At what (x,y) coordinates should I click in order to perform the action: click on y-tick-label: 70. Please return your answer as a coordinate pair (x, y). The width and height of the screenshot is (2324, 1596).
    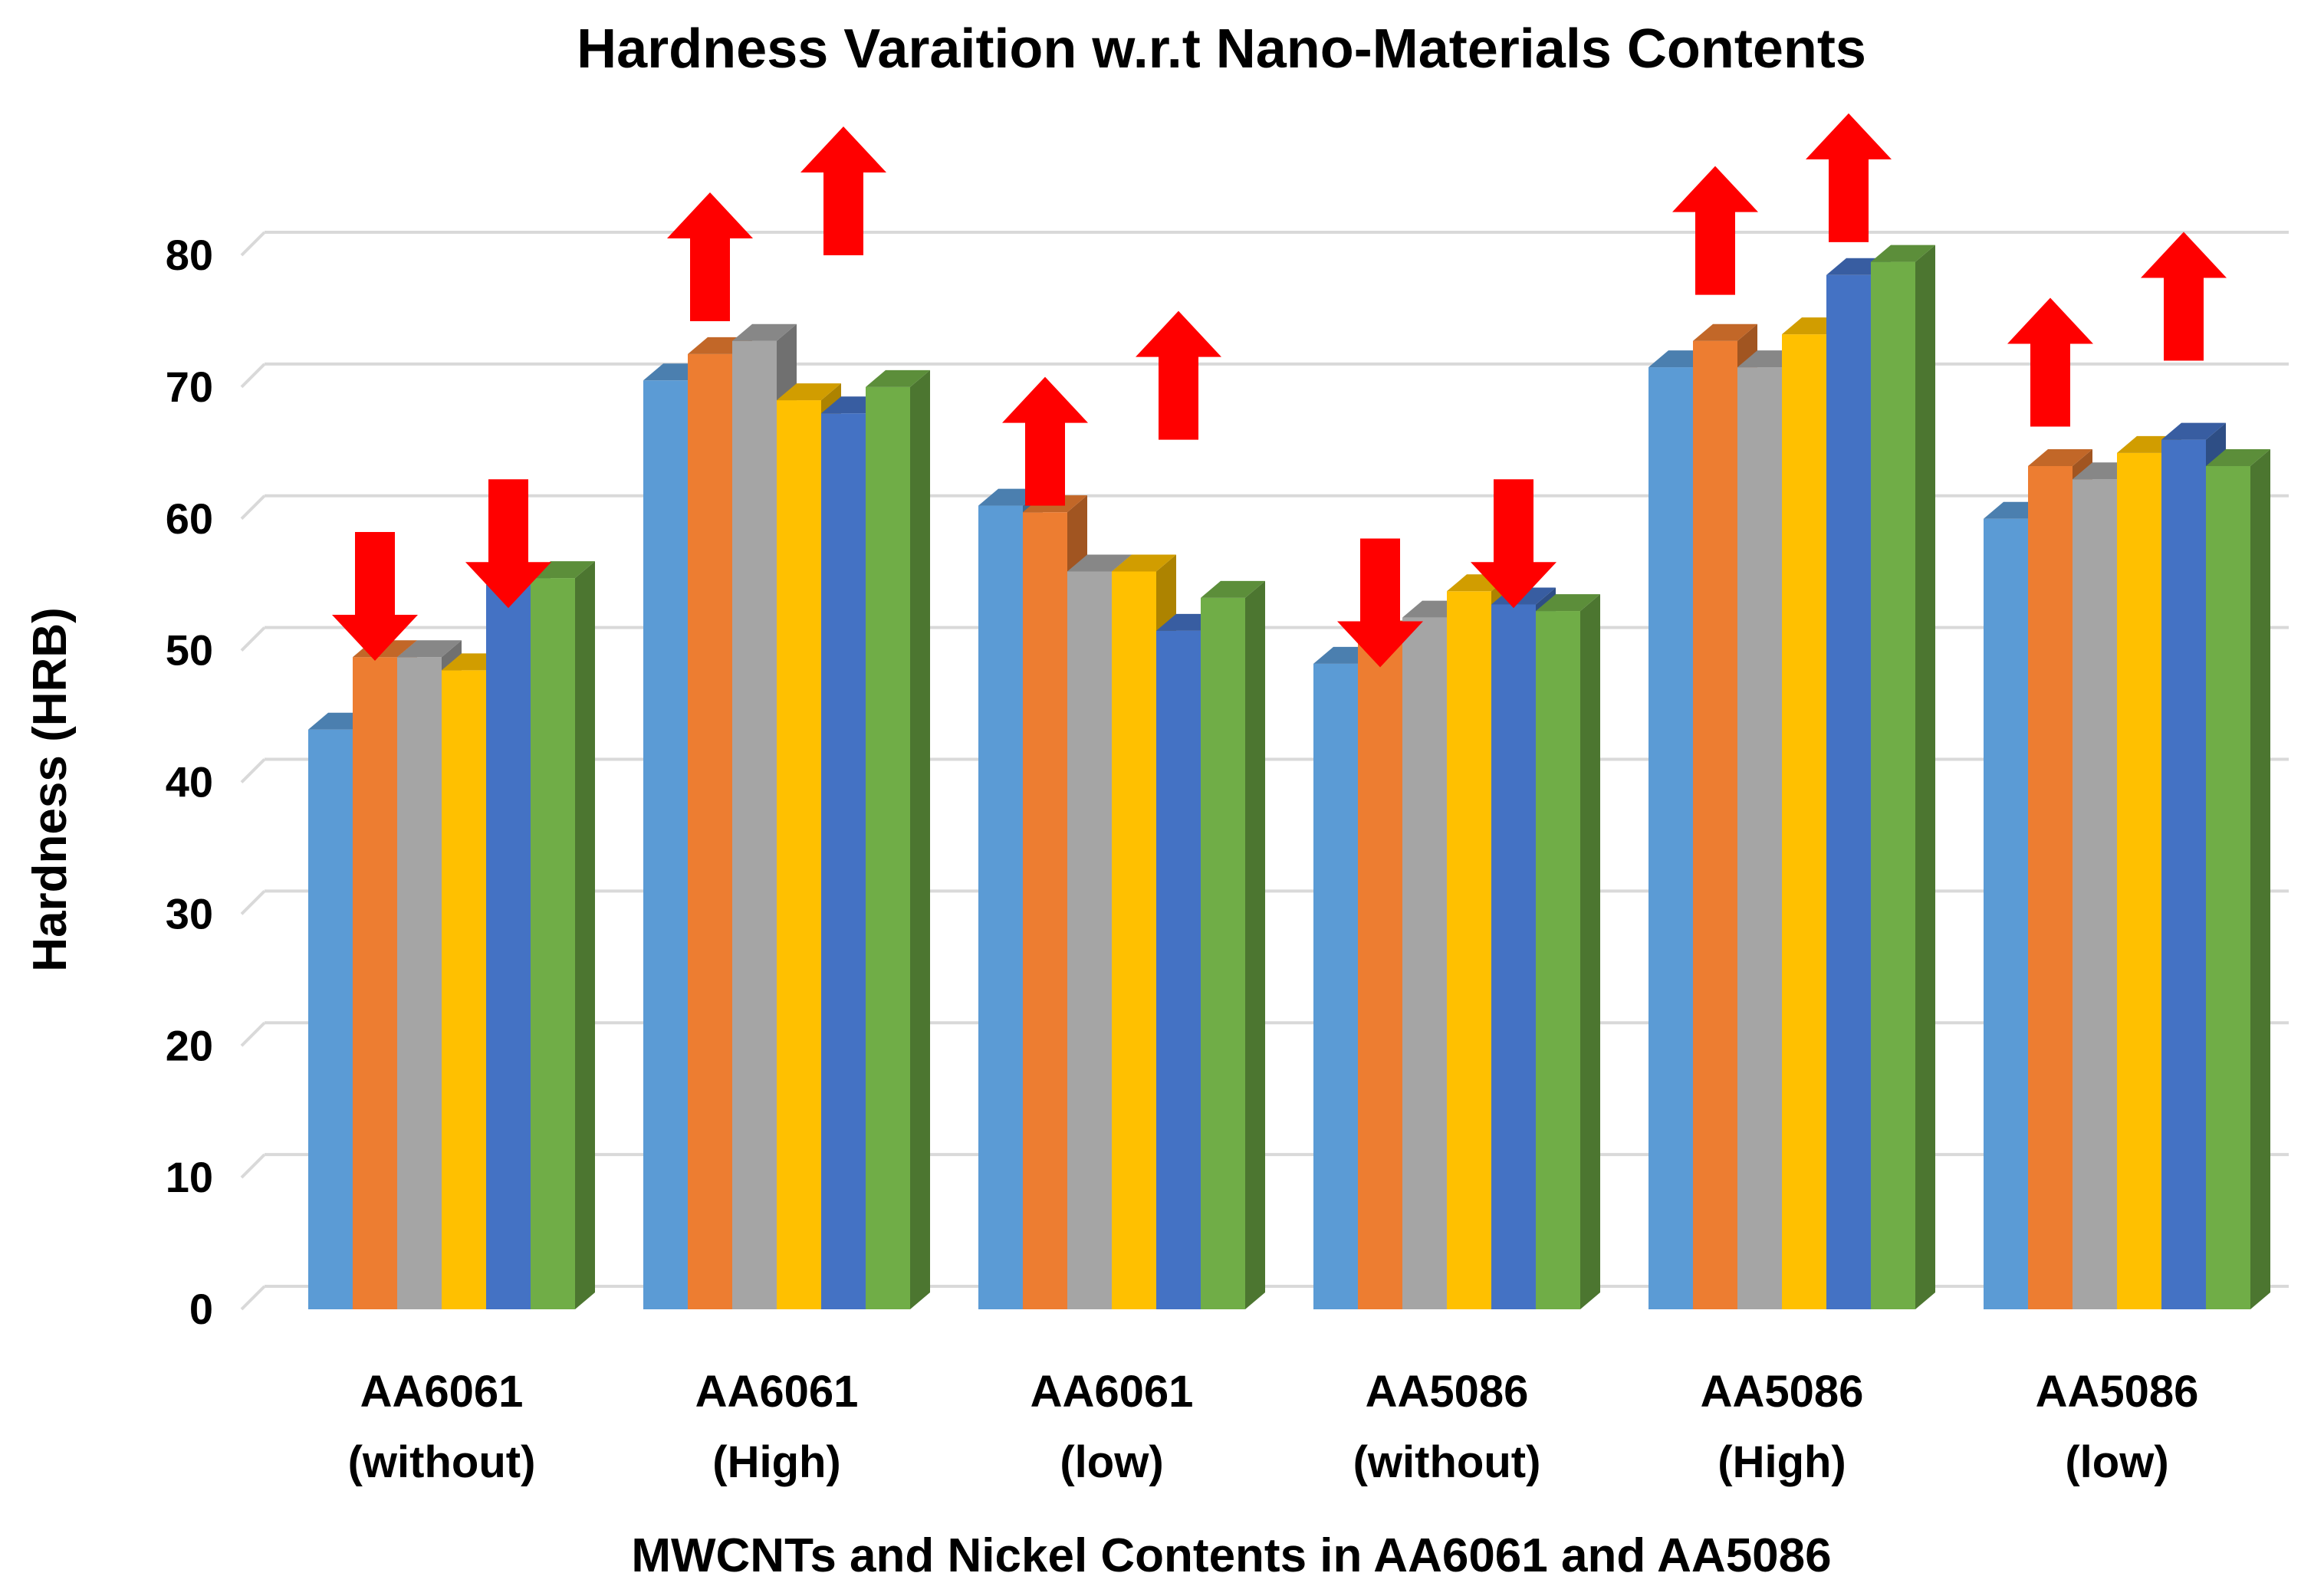
    Looking at the image, I should click on (189, 387).